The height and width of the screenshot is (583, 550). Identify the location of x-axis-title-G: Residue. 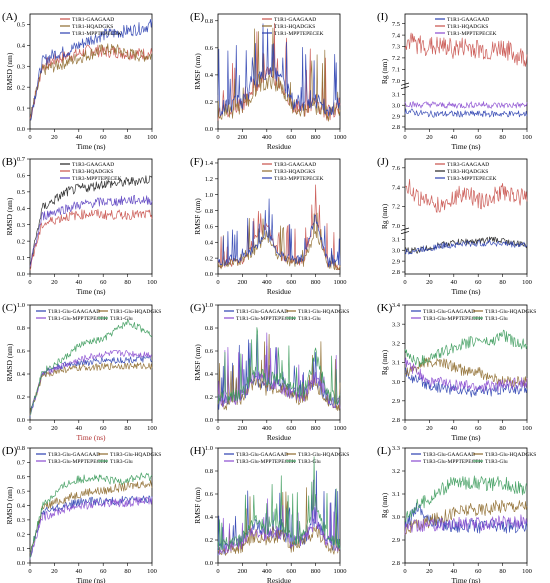
(279, 437).